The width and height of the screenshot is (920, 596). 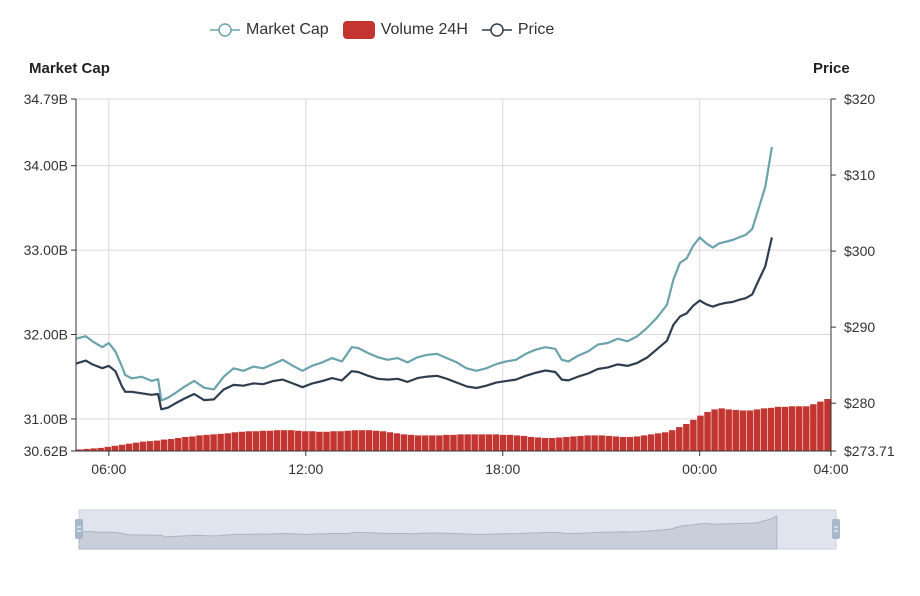 I want to click on right-tick-label: $290, so click(x=859, y=327).